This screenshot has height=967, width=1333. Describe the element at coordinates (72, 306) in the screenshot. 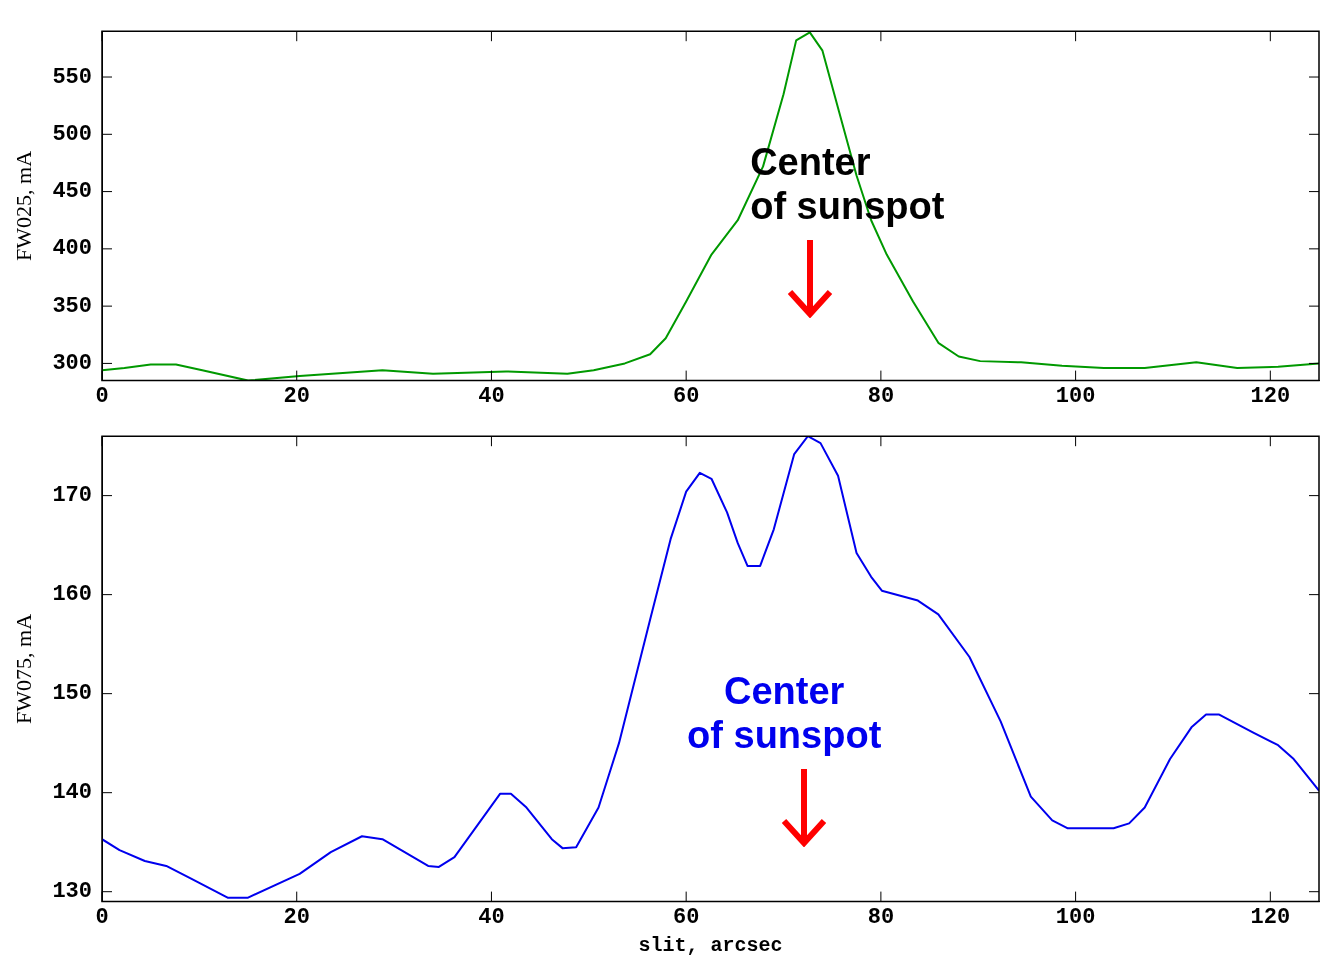

I see `y-tick-label: 350` at that location.